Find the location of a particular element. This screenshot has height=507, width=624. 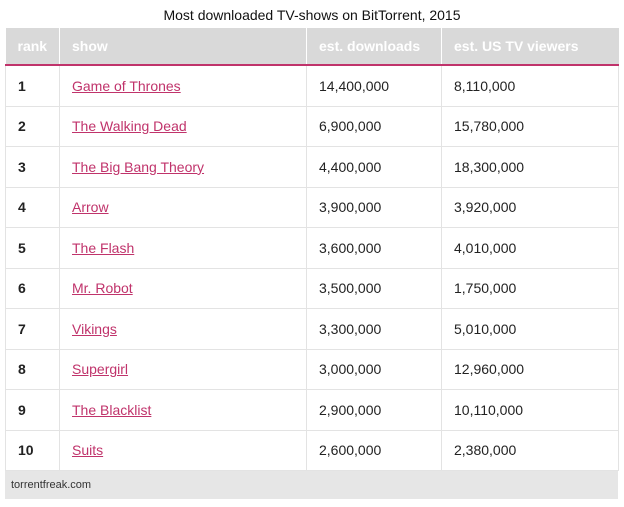

downloads-cell: 3,000,000 is located at coordinates (374, 369).